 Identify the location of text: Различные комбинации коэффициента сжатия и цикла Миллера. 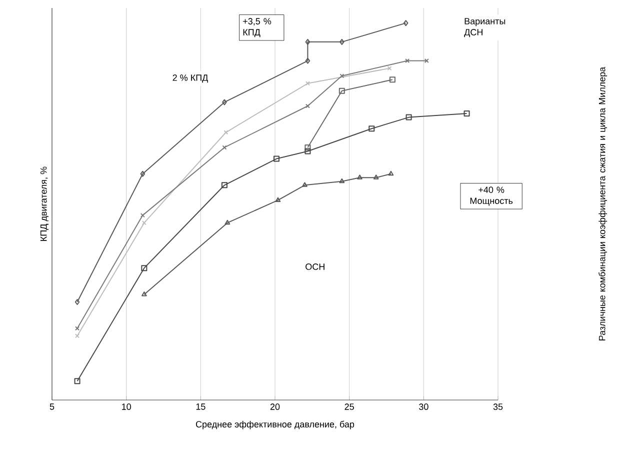
(603, 203).